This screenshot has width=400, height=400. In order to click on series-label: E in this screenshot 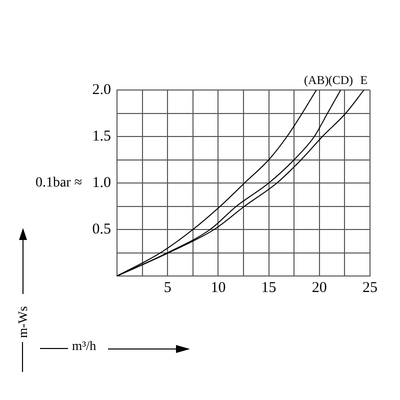, I will do `click(364, 80)`.